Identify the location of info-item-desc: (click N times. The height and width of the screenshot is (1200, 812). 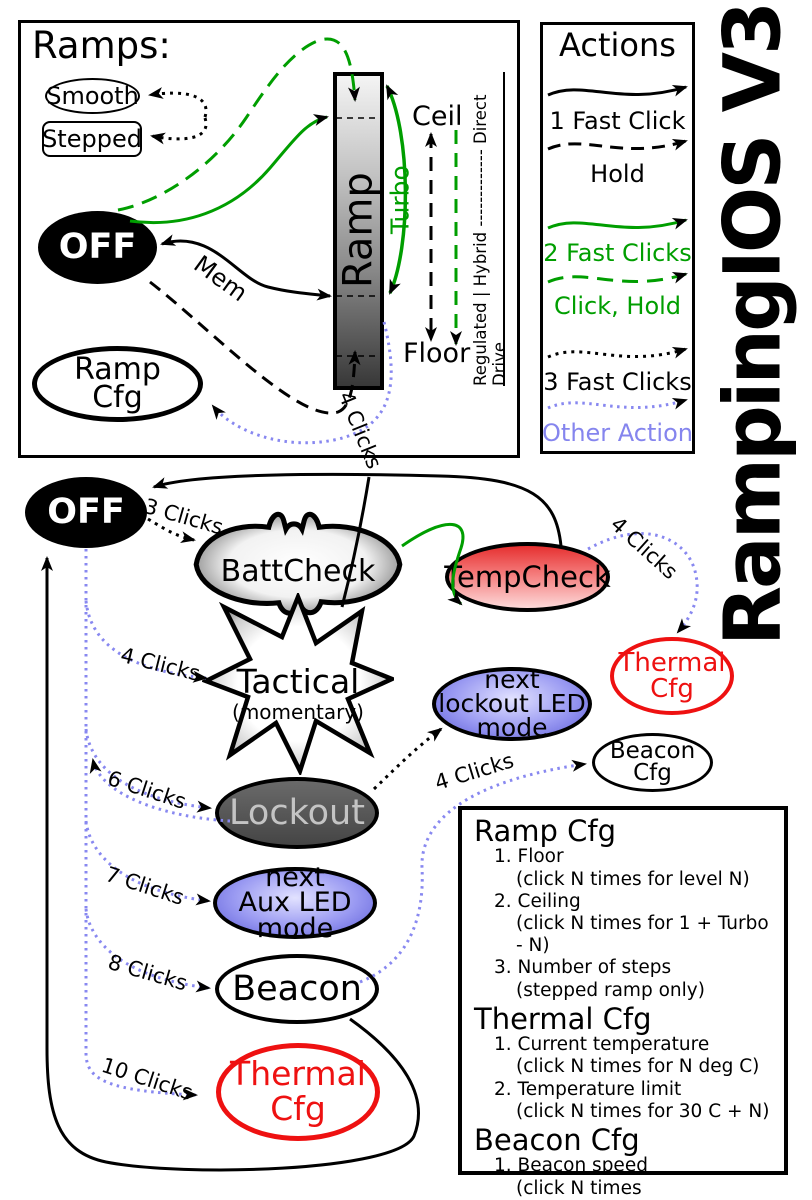
(579, 1188).